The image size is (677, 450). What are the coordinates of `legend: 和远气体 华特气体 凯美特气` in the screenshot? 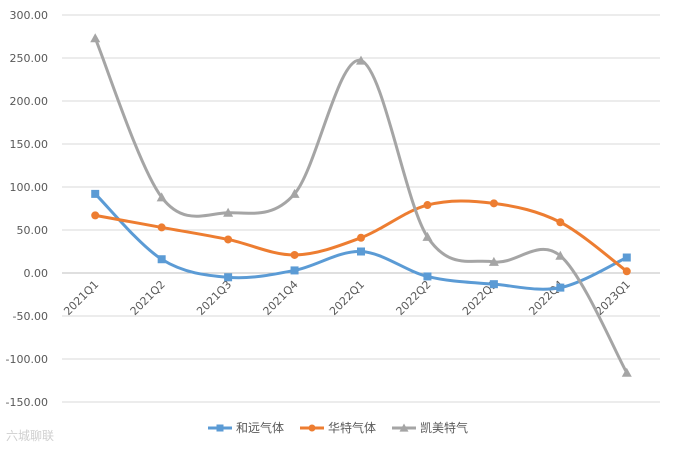 It's located at (338, 427).